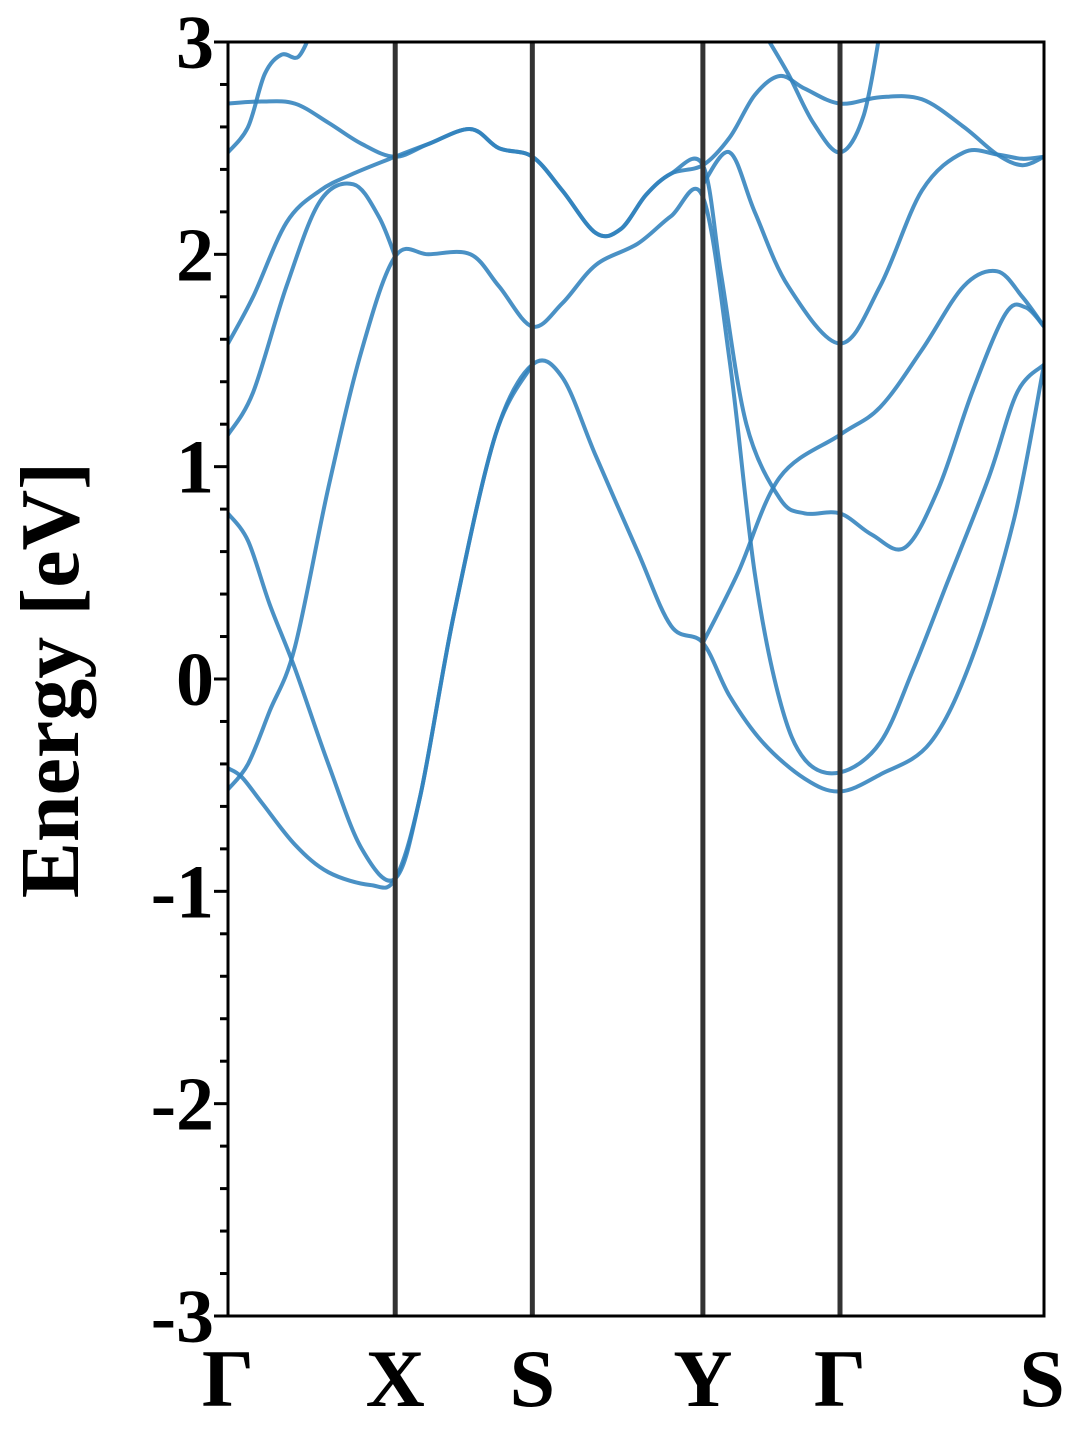 This screenshot has width=1080, height=1440. I want to click on y-axis-label: Energy [eV], so click(50, 680).